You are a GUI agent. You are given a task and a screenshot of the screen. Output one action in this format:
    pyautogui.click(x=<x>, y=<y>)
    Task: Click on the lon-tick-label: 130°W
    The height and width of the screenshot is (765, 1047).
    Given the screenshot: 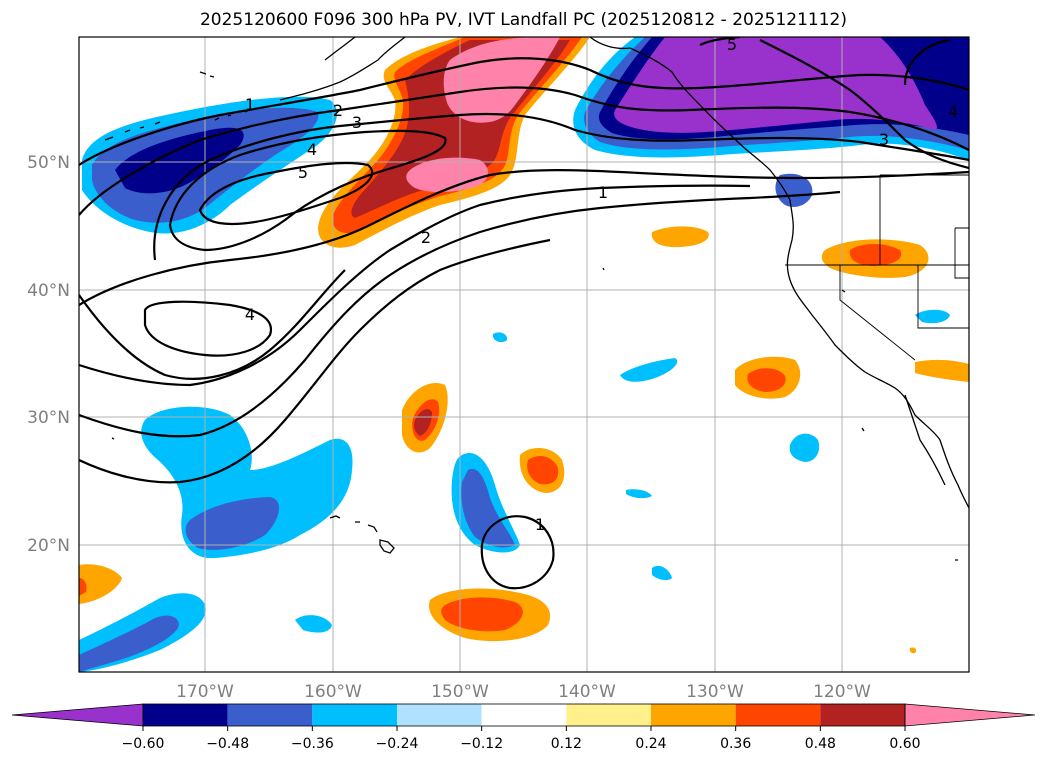 What is the action you would take?
    pyautogui.click(x=715, y=692)
    